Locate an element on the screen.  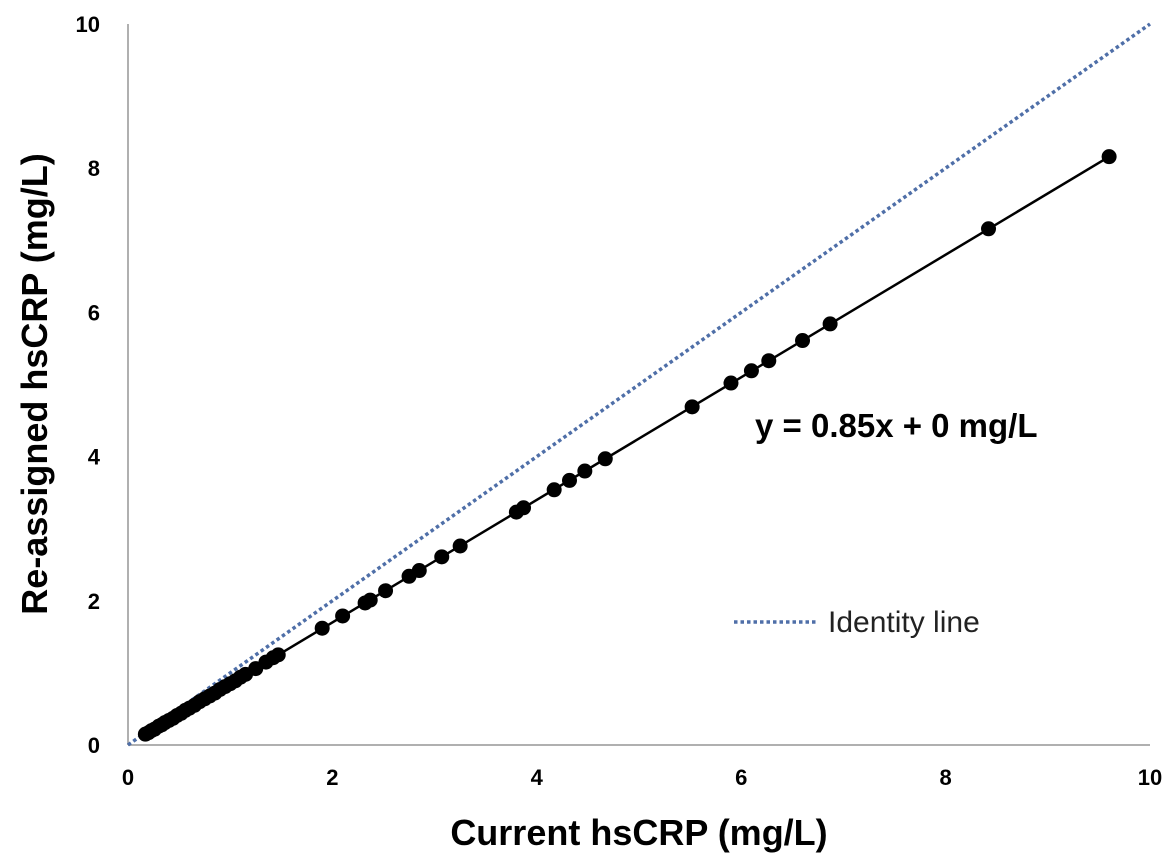
x-tick-label: 8 is located at coordinates (945, 777).